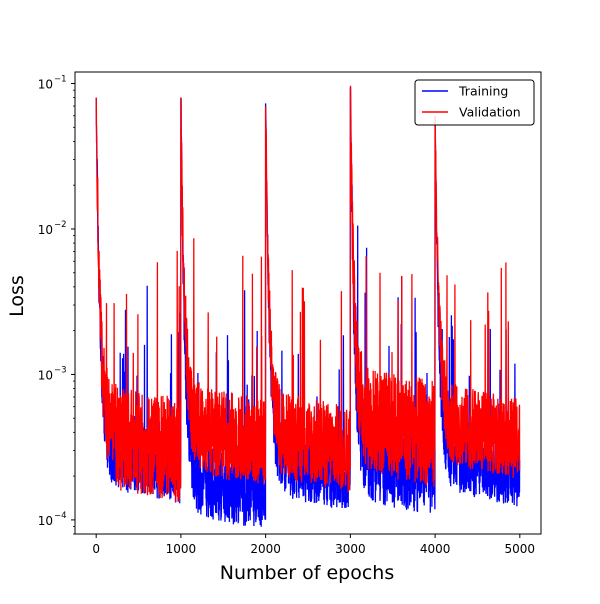 This screenshot has width=600, height=604. What do you see at coordinates (96, 549) in the screenshot?
I see `x-tick-label: 0` at bounding box center [96, 549].